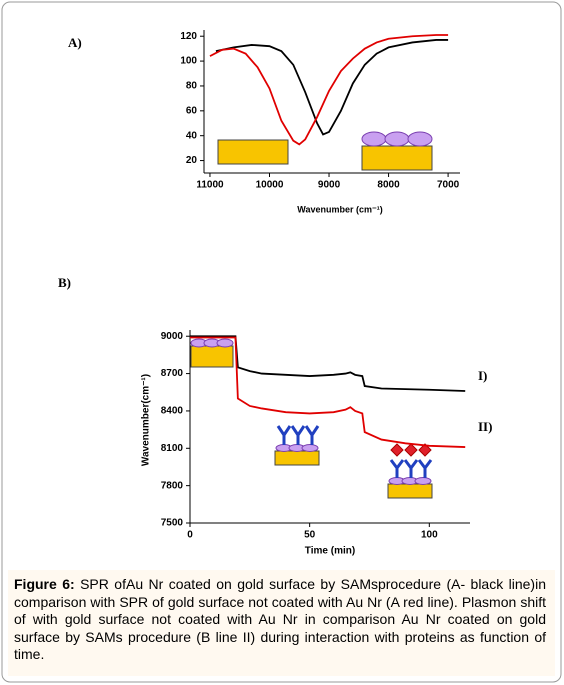  Describe the element at coordinates (192, 135) in the screenshot. I see `y-tick-label: 40` at that location.